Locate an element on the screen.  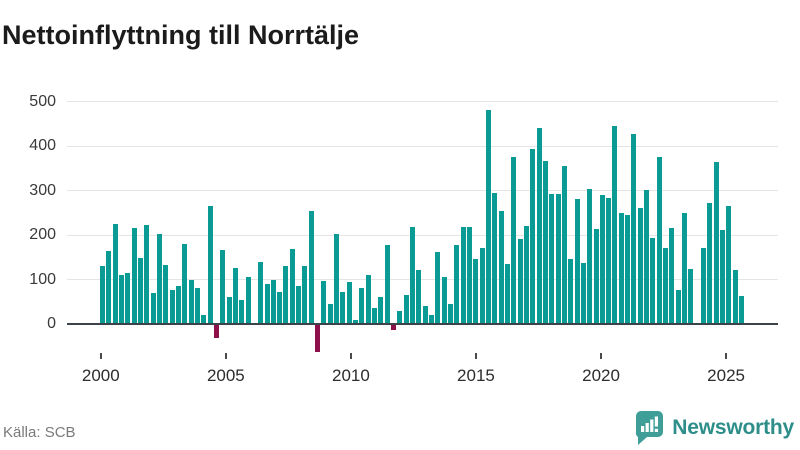
newsworthy-logo: Newsworthy is located at coordinates (714, 428).